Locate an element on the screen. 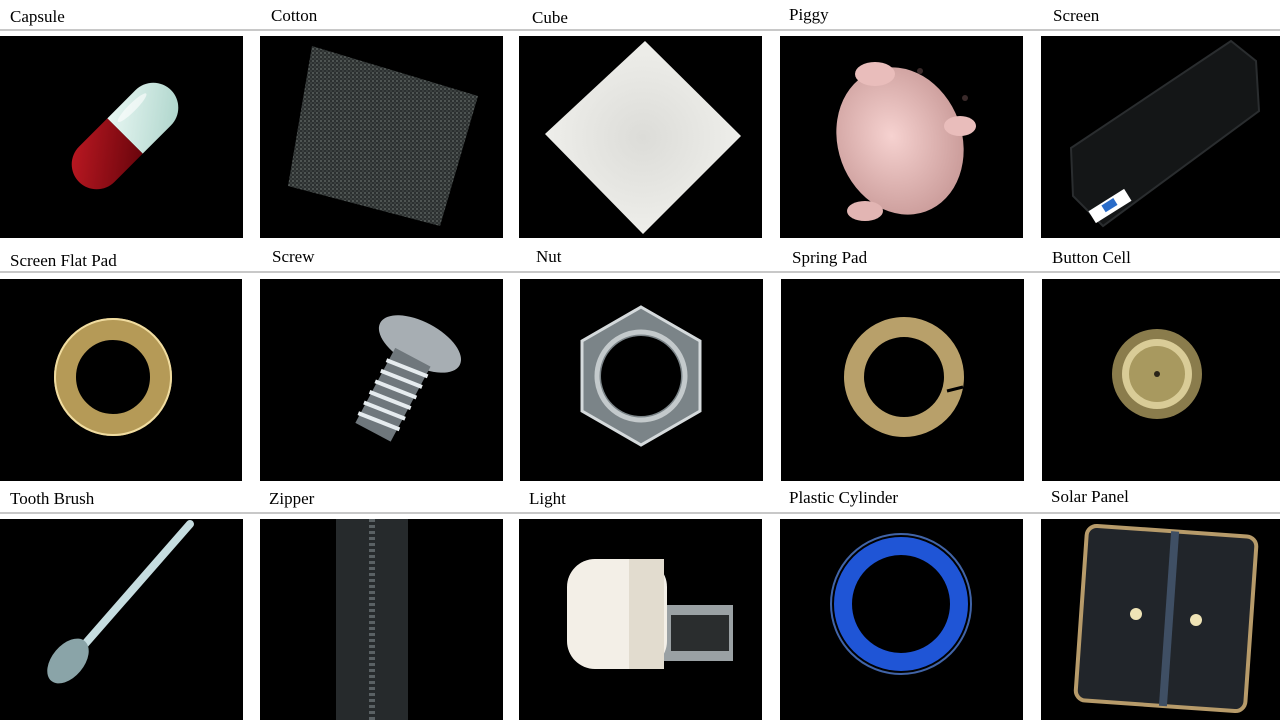 The height and width of the screenshot is (723, 1280). image-hex-nut is located at coordinates (641, 380).